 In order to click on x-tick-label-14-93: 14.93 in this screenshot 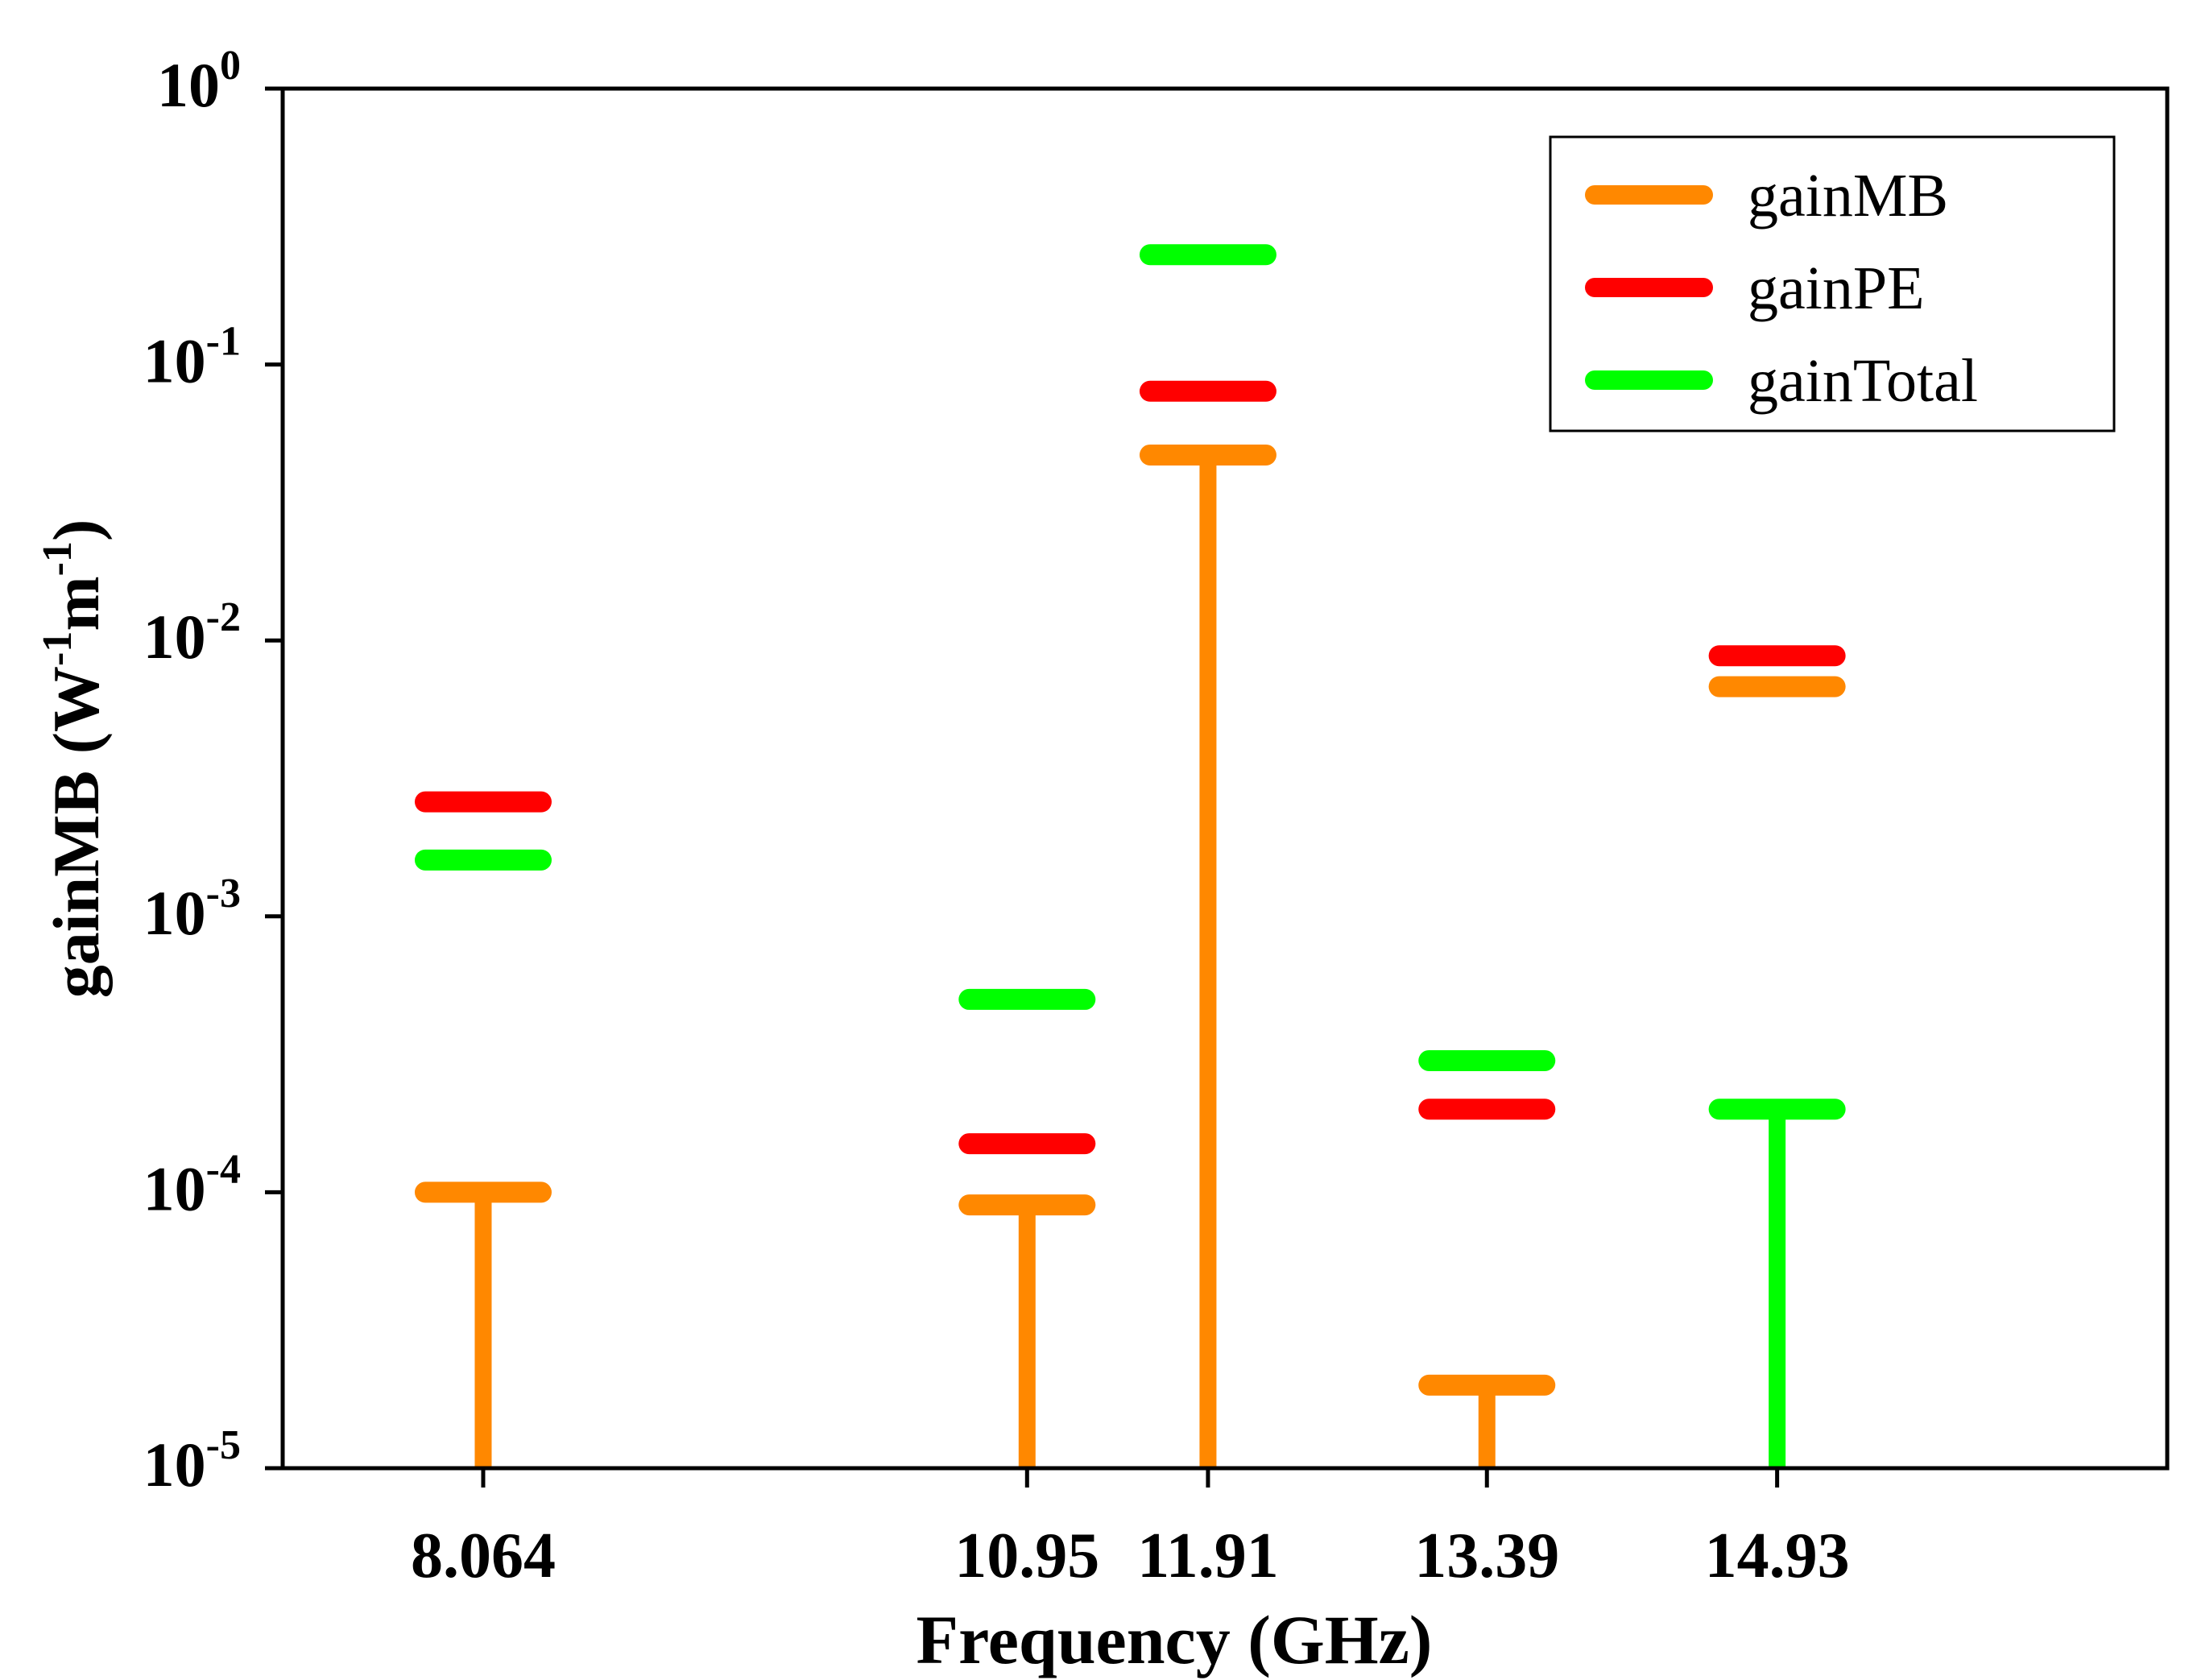, I will do `click(1777, 1556)`.